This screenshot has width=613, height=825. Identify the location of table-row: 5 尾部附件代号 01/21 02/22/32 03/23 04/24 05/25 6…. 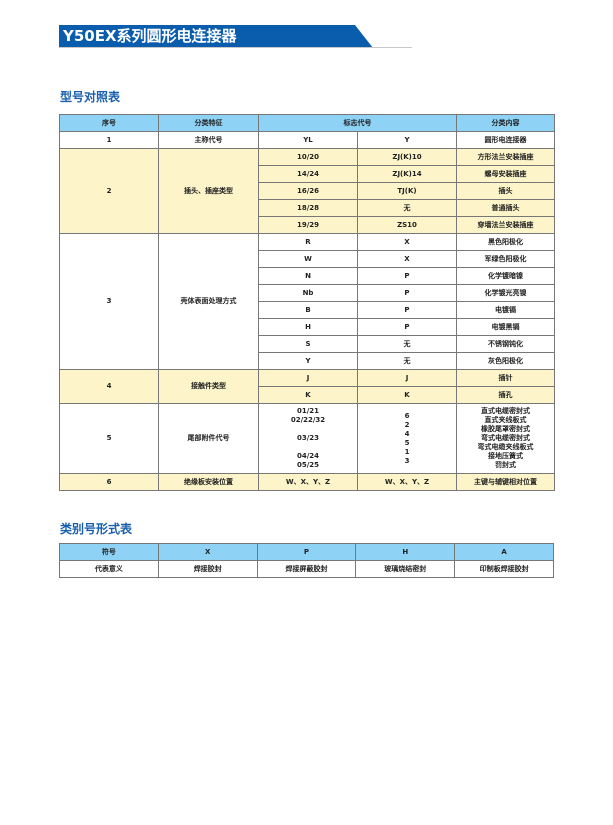
(307, 438).